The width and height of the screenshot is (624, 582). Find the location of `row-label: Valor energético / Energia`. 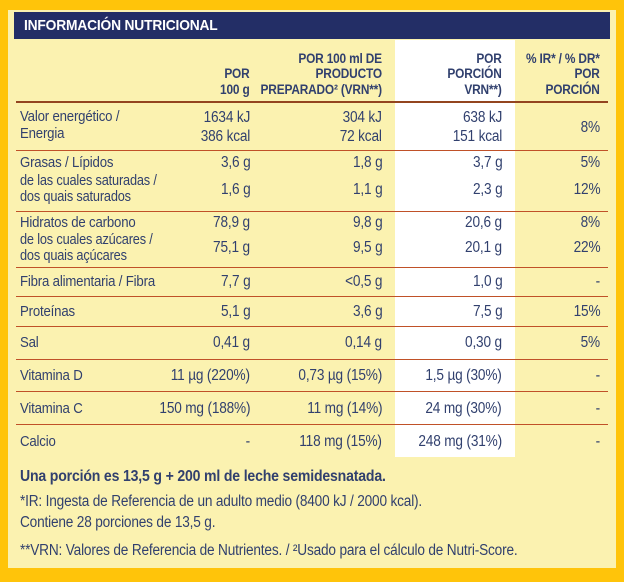

row-label: Valor energético / Energia is located at coordinates (70, 125).